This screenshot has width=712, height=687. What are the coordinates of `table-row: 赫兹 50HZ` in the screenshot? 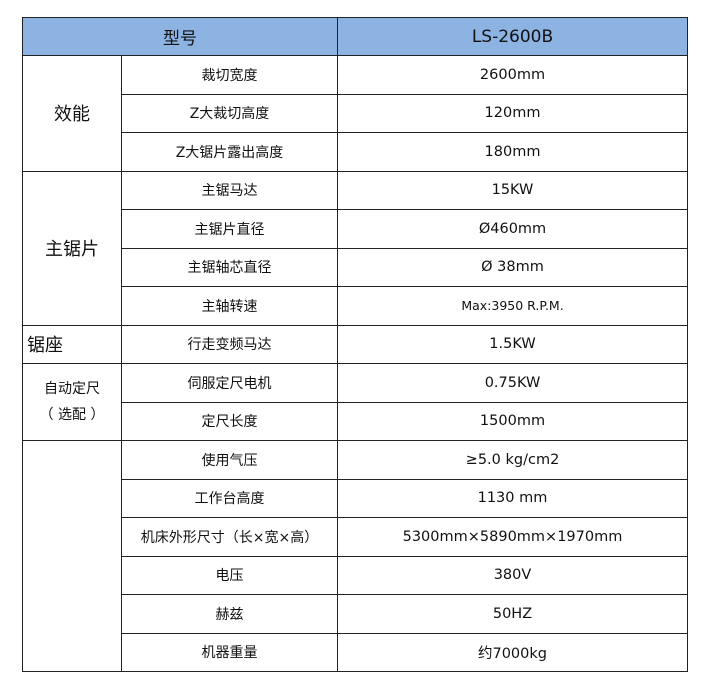 It's located at (355, 614).